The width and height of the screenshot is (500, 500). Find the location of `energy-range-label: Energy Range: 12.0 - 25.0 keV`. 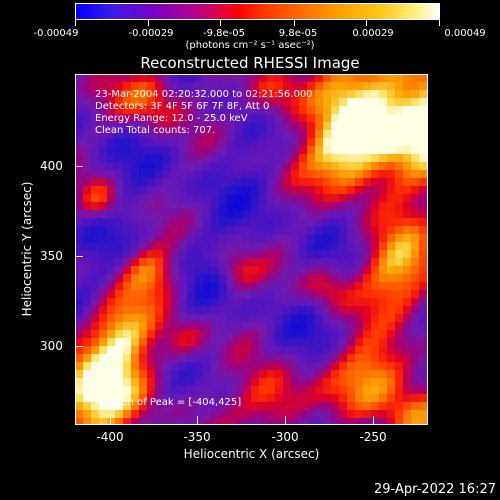

energy-range-label: Energy Range: 12.0 - 25.0 keV is located at coordinates (171, 118).